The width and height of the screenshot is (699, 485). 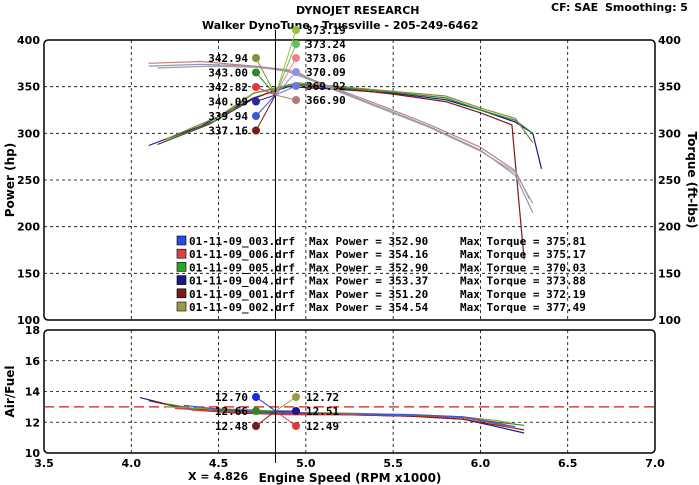 I want to click on x-axis-label: Engine Speed (RPM x1000), so click(x=350, y=478).